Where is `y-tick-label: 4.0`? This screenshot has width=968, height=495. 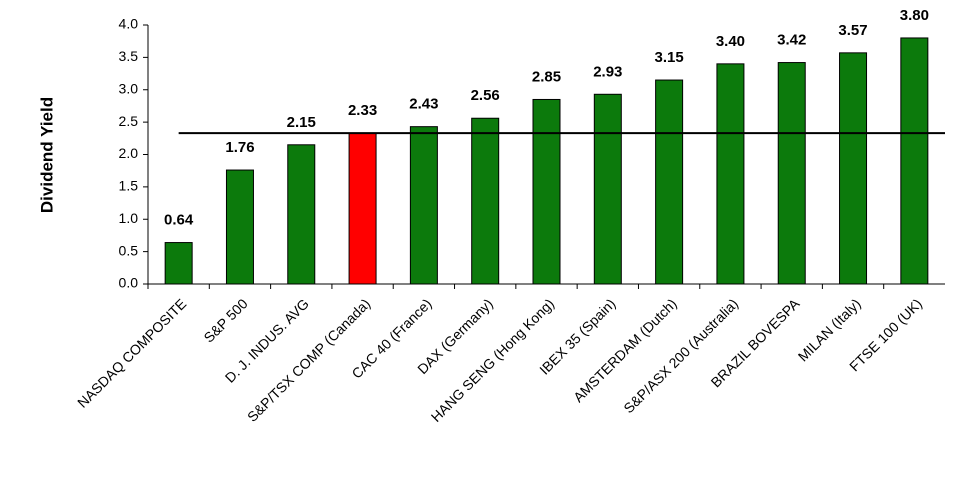
y-tick-label: 4.0 is located at coordinates (129, 24).